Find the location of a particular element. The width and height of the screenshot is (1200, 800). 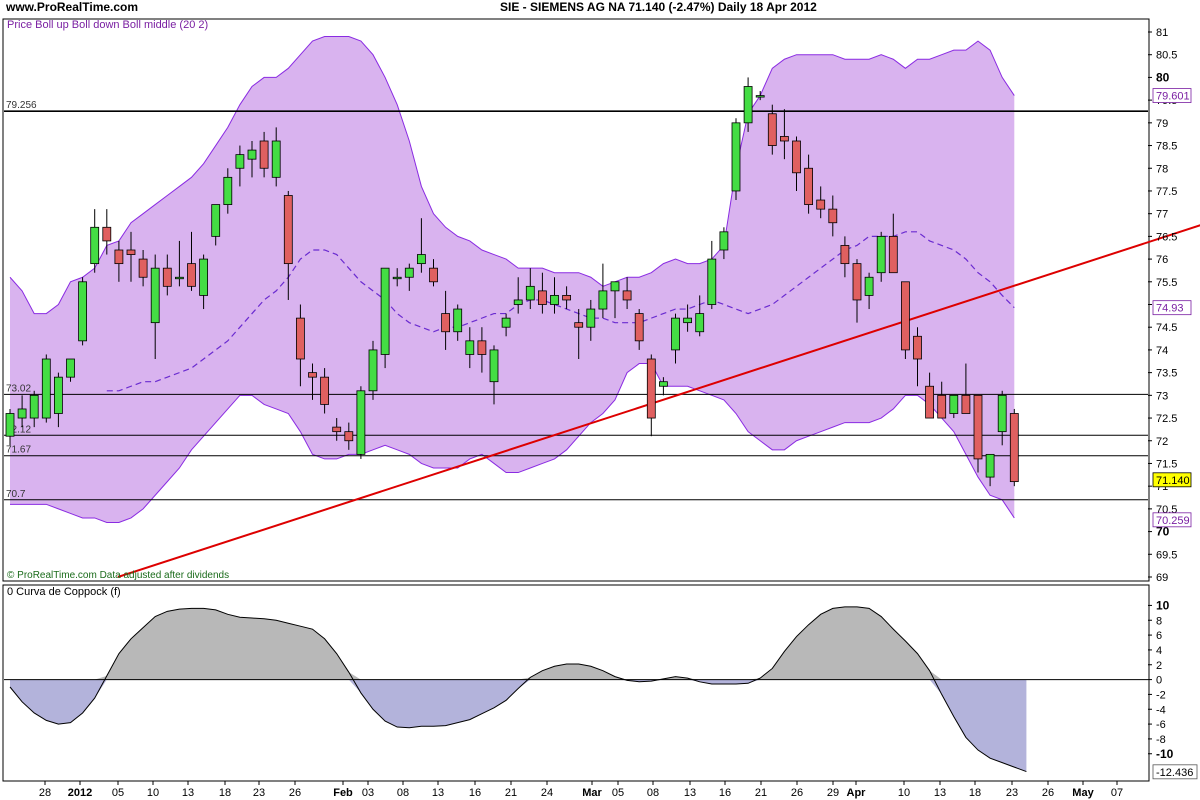

coppock-y-tick-label: -8 is located at coordinates (1161, 740).